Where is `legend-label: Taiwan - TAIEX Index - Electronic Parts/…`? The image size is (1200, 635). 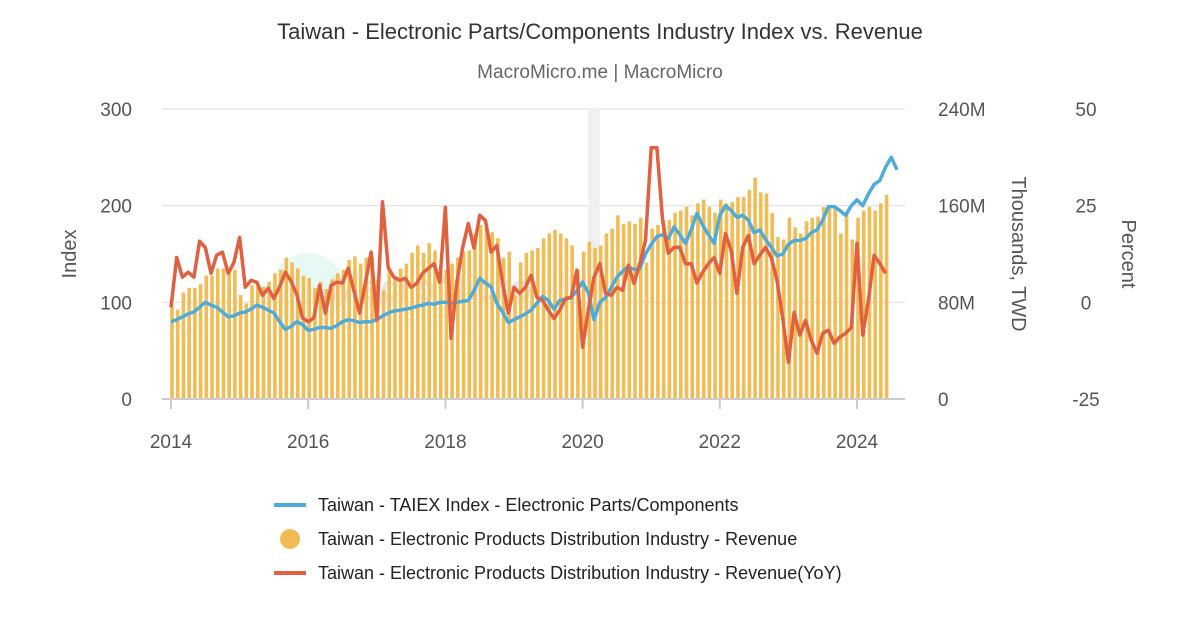 legend-label: Taiwan - TAIEX Index - Electronic Parts/… is located at coordinates (528, 505).